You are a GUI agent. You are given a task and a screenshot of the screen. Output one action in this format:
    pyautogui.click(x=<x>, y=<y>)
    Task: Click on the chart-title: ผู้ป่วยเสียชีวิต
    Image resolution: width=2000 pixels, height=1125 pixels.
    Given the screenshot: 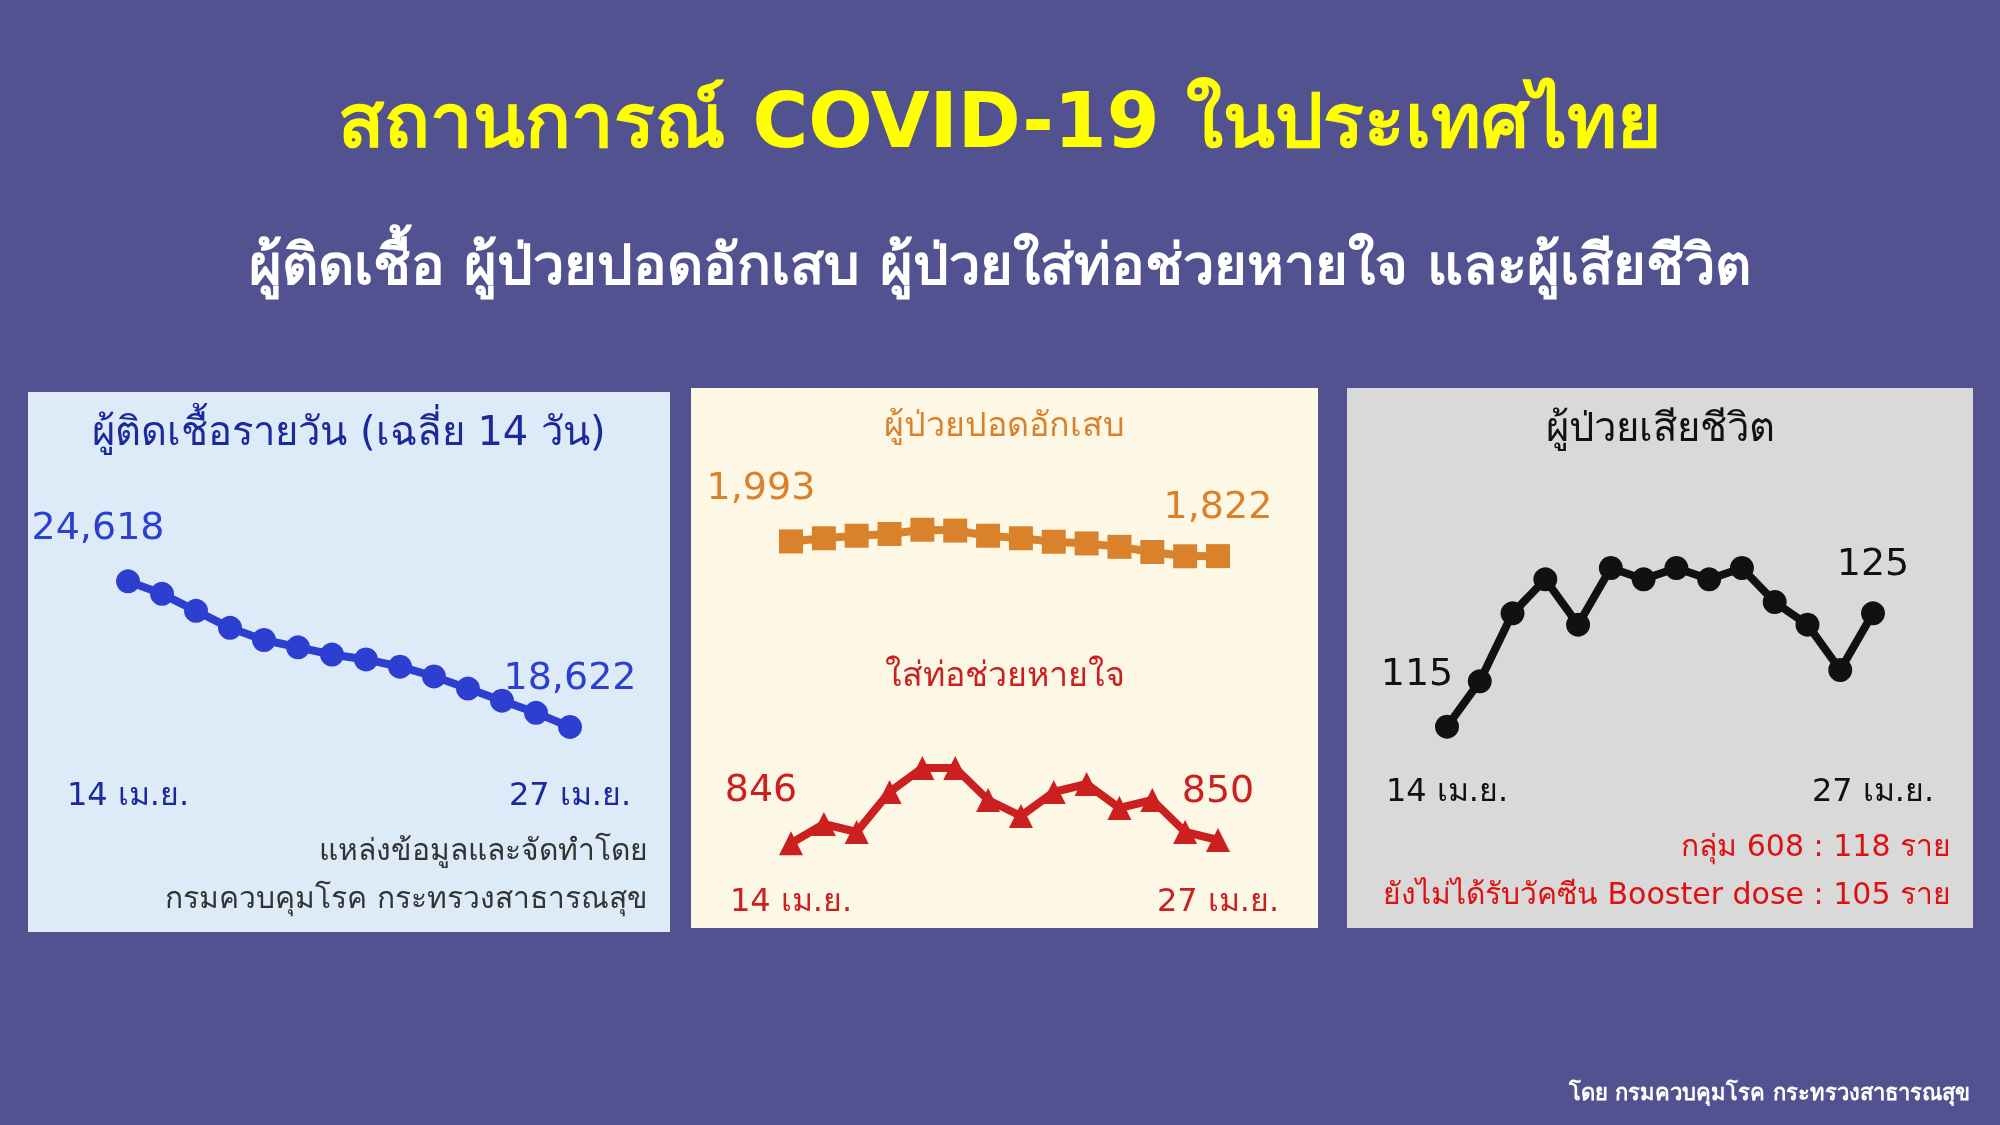 What is the action you would take?
    pyautogui.click(x=1660, y=427)
    